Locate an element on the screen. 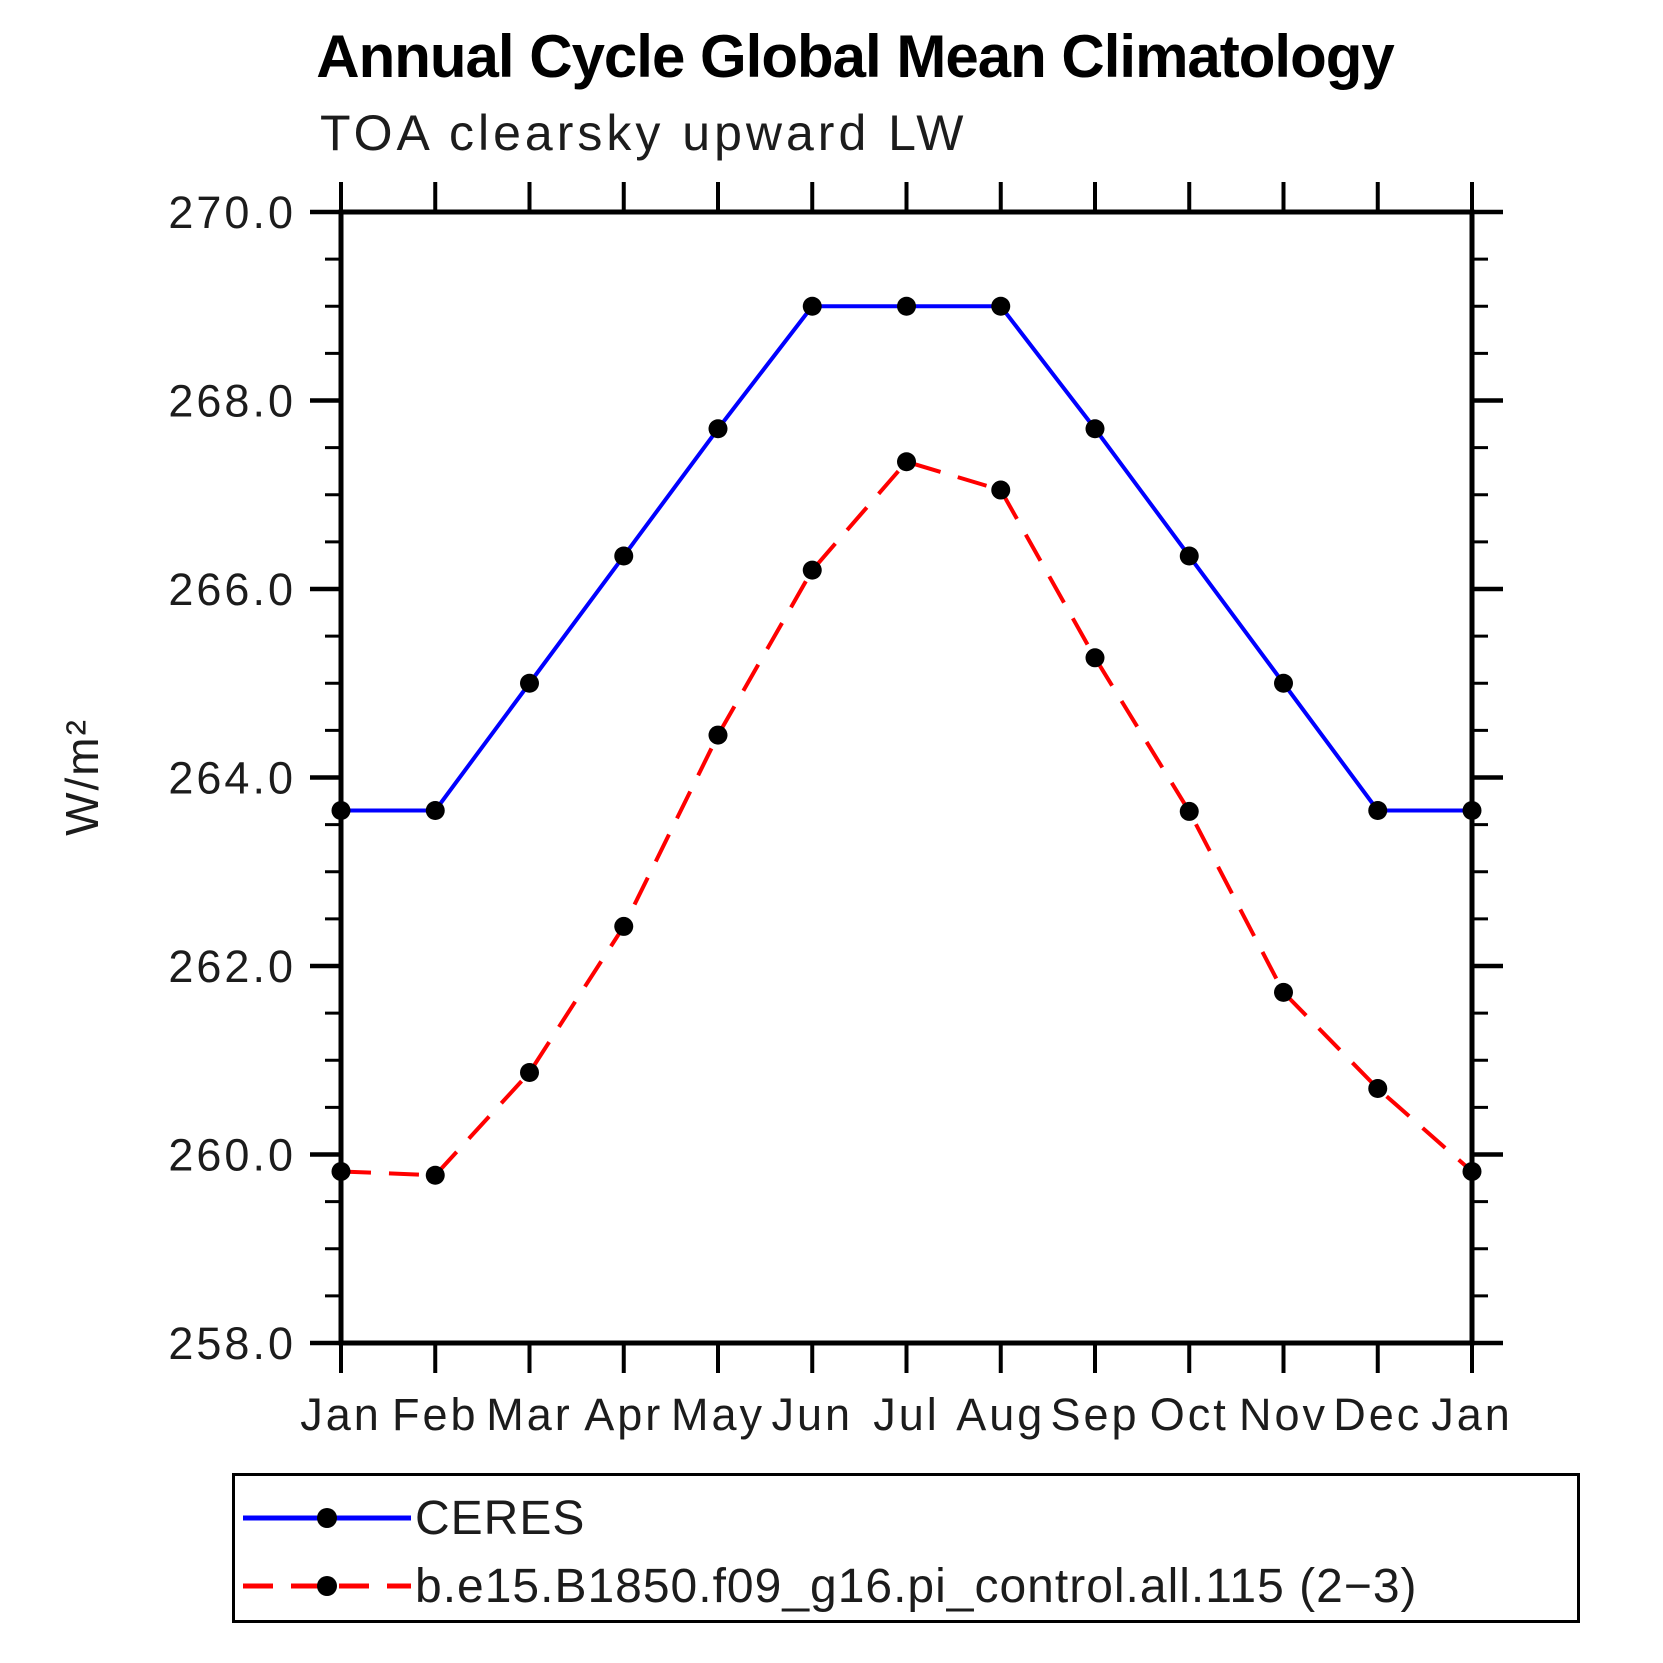 The width and height of the screenshot is (1663, 1663). x-tick-label: May is located at coordinates (718, 1414).